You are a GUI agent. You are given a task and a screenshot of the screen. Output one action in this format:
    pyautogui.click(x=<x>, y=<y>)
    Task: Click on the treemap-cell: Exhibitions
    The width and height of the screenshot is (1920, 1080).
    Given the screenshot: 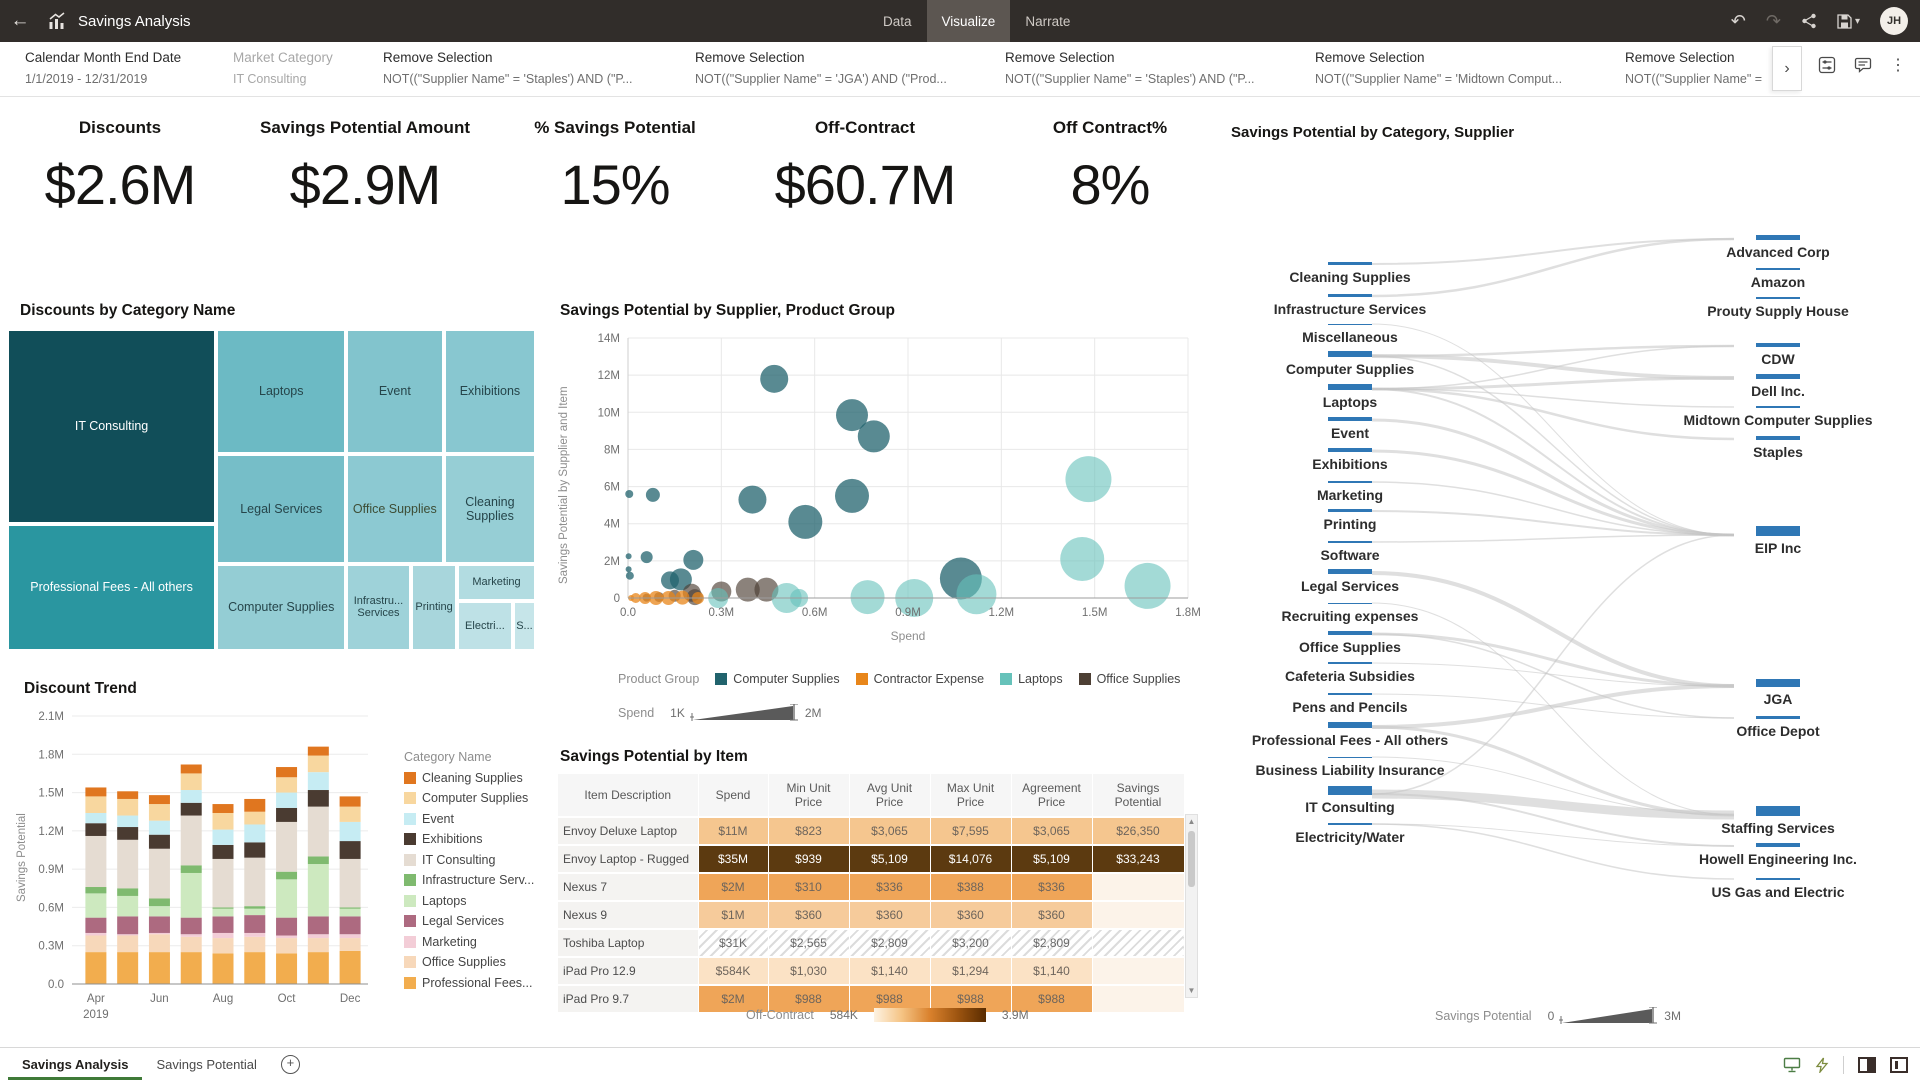 What is the action you would take?
    pyautogui.click(x=489, y=391)
    